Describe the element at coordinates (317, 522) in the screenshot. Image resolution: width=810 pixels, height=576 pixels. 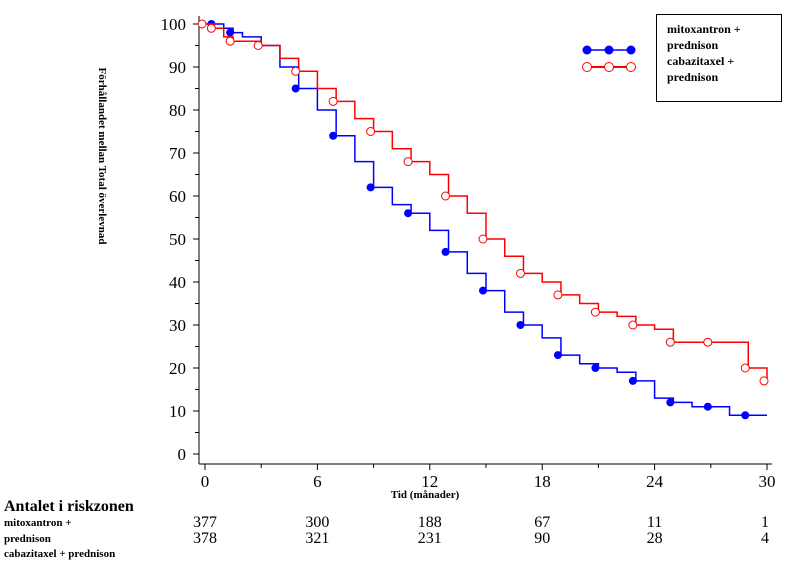
I see `at-risk-value: 300` at that location.